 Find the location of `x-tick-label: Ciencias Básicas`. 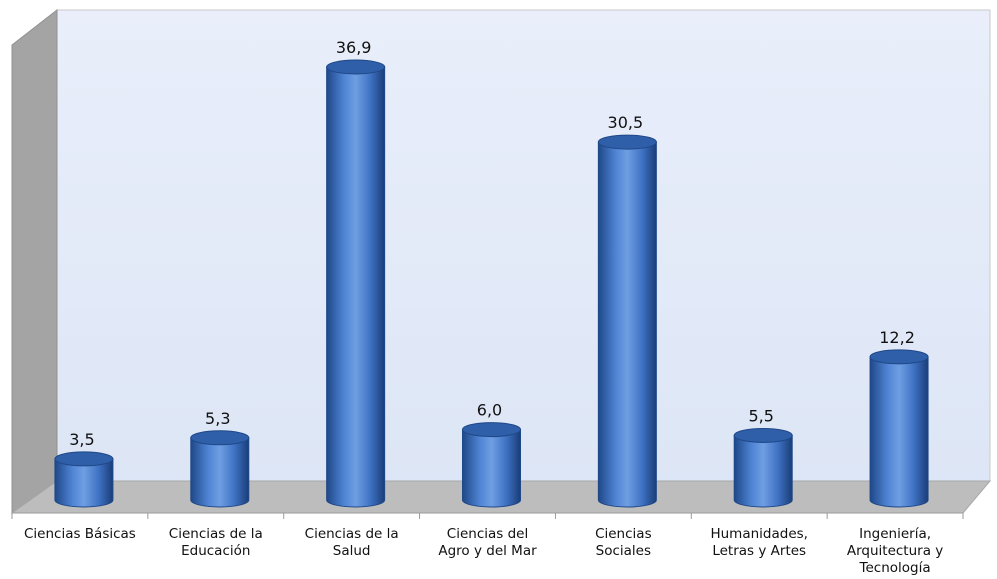

x-tick-label: Ciencias Básicas is located at coordinates (80, 534).